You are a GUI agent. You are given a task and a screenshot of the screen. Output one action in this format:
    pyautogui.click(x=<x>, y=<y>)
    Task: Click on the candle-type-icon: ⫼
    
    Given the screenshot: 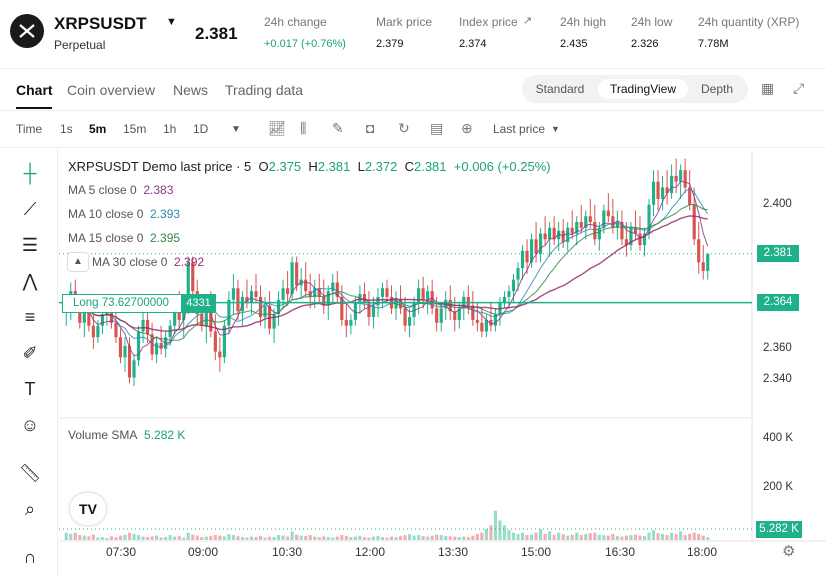 What is the action you would take?
    pyautogui.click(x=303, y=128)
    